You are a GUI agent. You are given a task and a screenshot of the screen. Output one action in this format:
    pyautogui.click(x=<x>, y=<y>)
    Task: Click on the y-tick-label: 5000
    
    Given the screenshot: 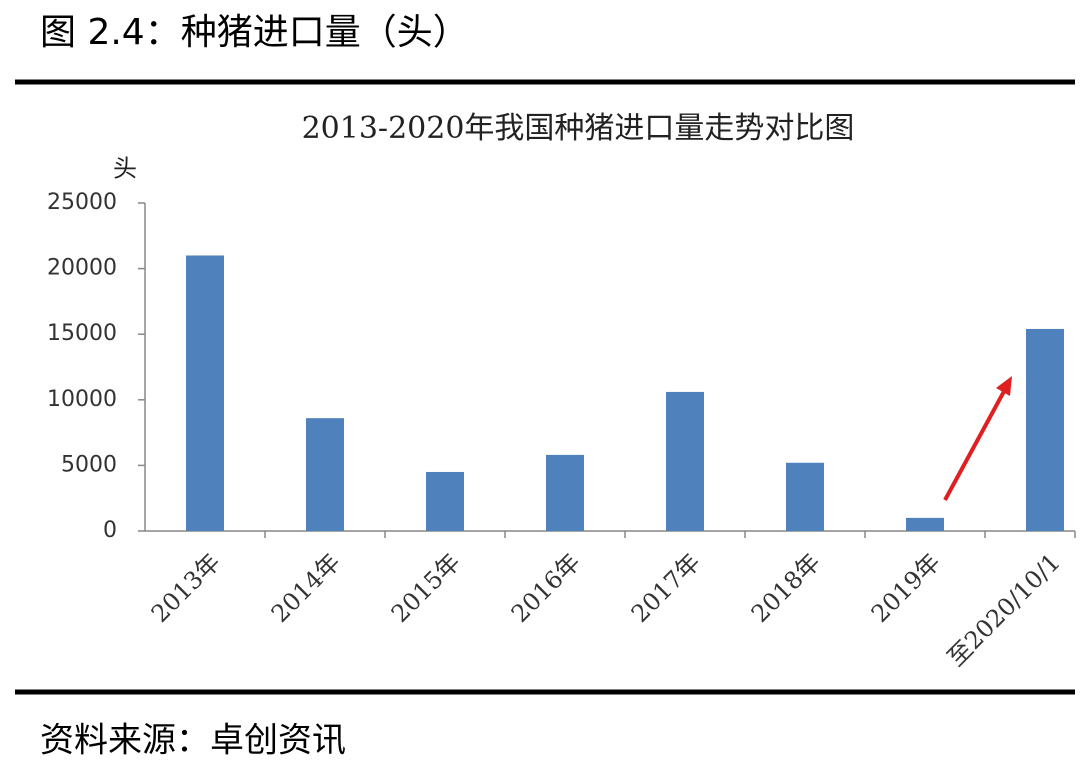 What is the action you would take?
    pyautogui.click(x=89, y=464)
    